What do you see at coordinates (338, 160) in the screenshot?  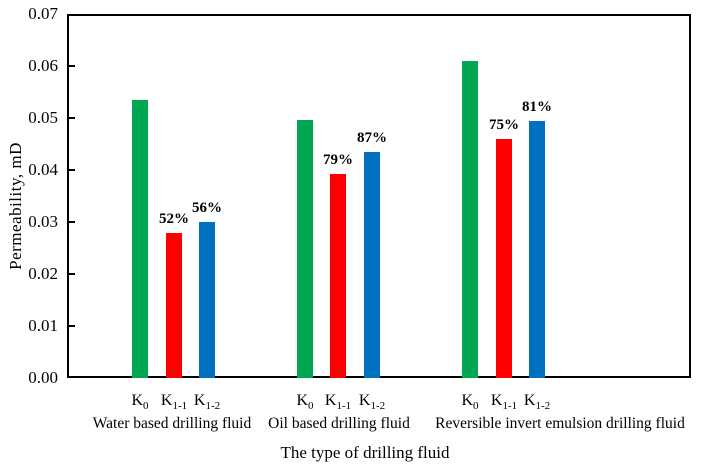 I see `recovery-percent-label: 79%` at bounding box center [338, 160].